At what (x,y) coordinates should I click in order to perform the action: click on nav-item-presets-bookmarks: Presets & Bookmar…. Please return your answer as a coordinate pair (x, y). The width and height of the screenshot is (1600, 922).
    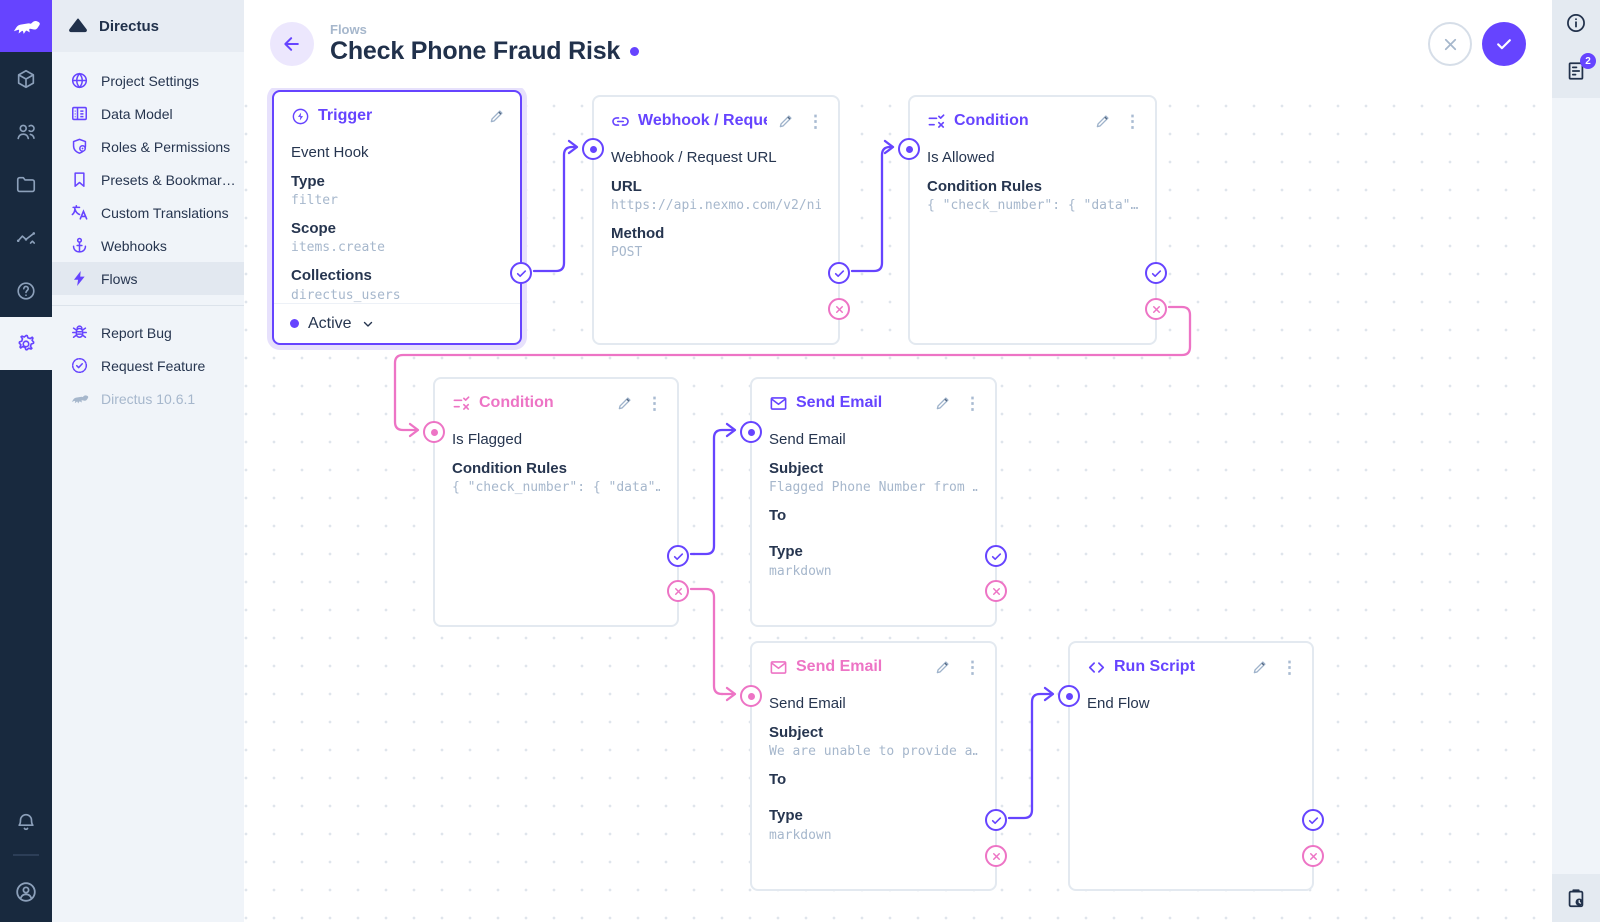
    Looking at the image, I should click on (148, 179).